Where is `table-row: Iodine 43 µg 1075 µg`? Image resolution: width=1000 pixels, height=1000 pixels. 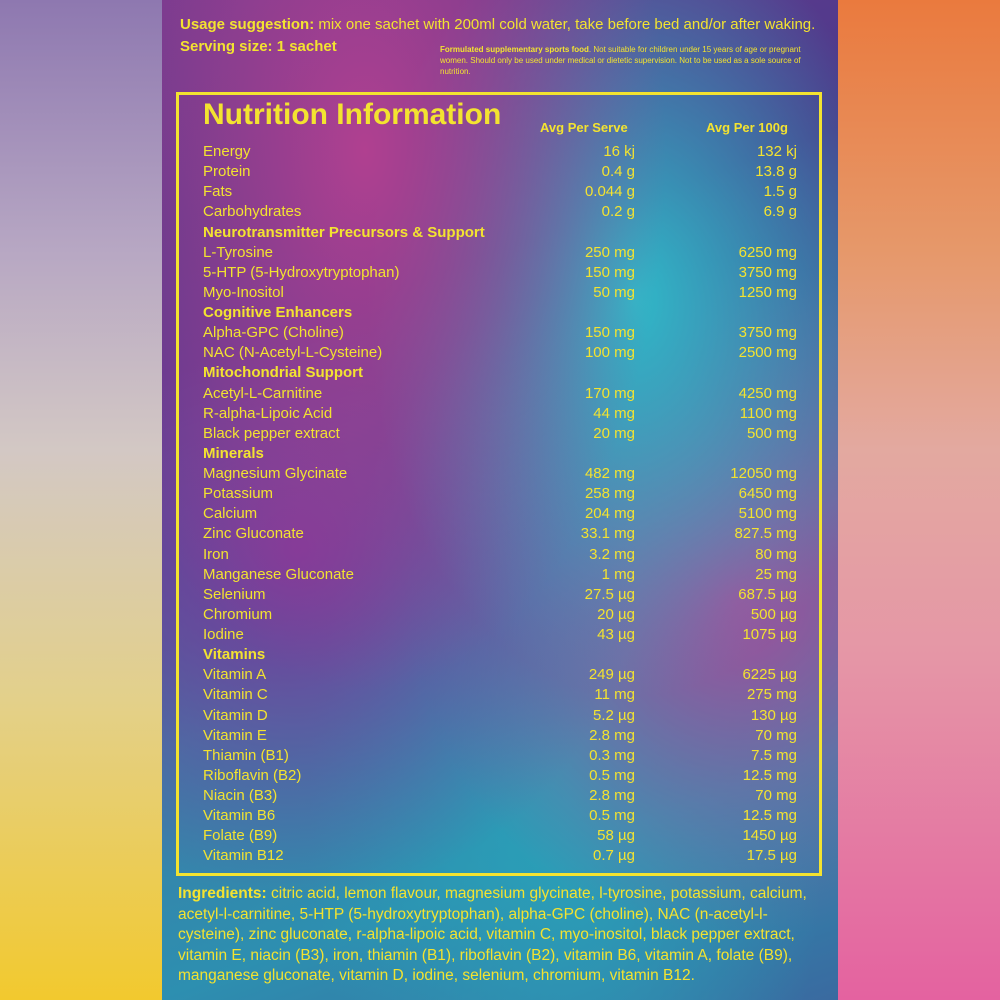 table-row: Iodine 43 µg 1075 µg is located at coordinates (500, 635).